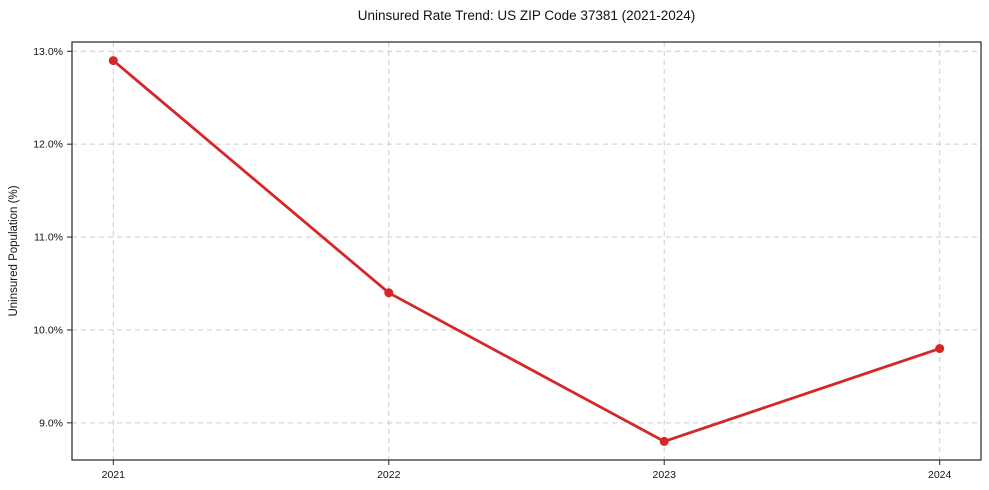 This screenshot has width=989, height=490. I want to click on x-tick-label: 2022, so click(389, 475).